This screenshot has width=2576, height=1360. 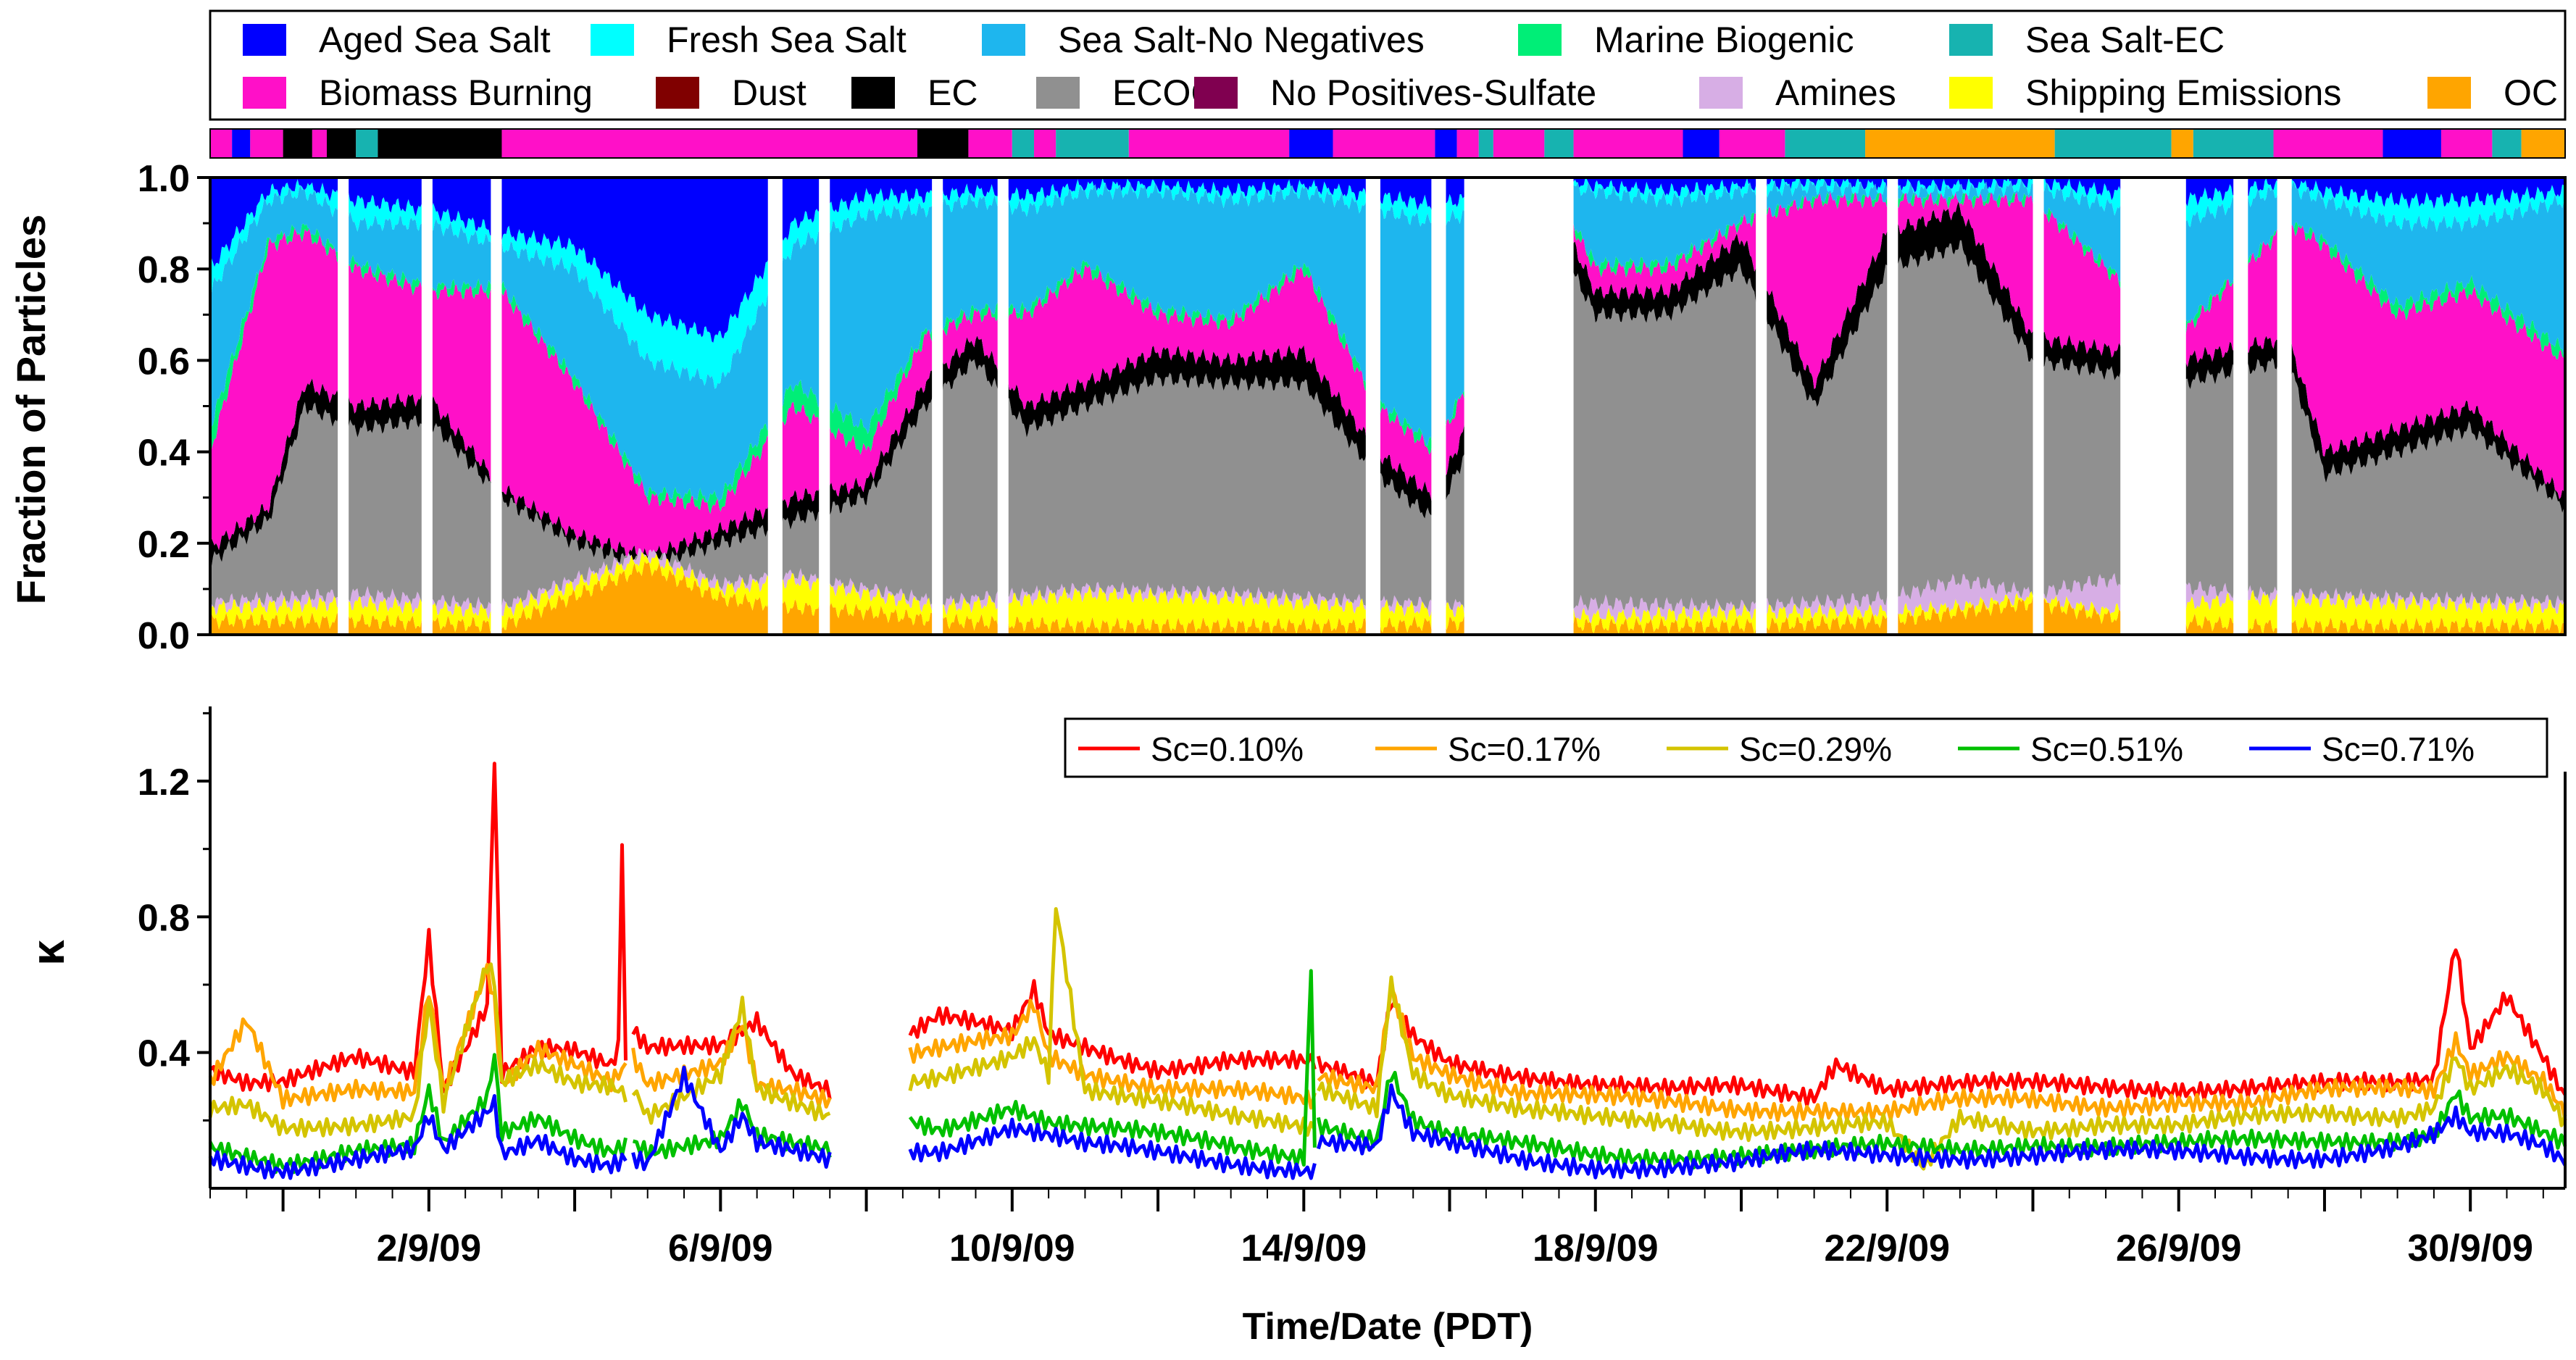 I want to click on fraction-y-axis-label: Fraction of Particles, so click(x=31, y=409).